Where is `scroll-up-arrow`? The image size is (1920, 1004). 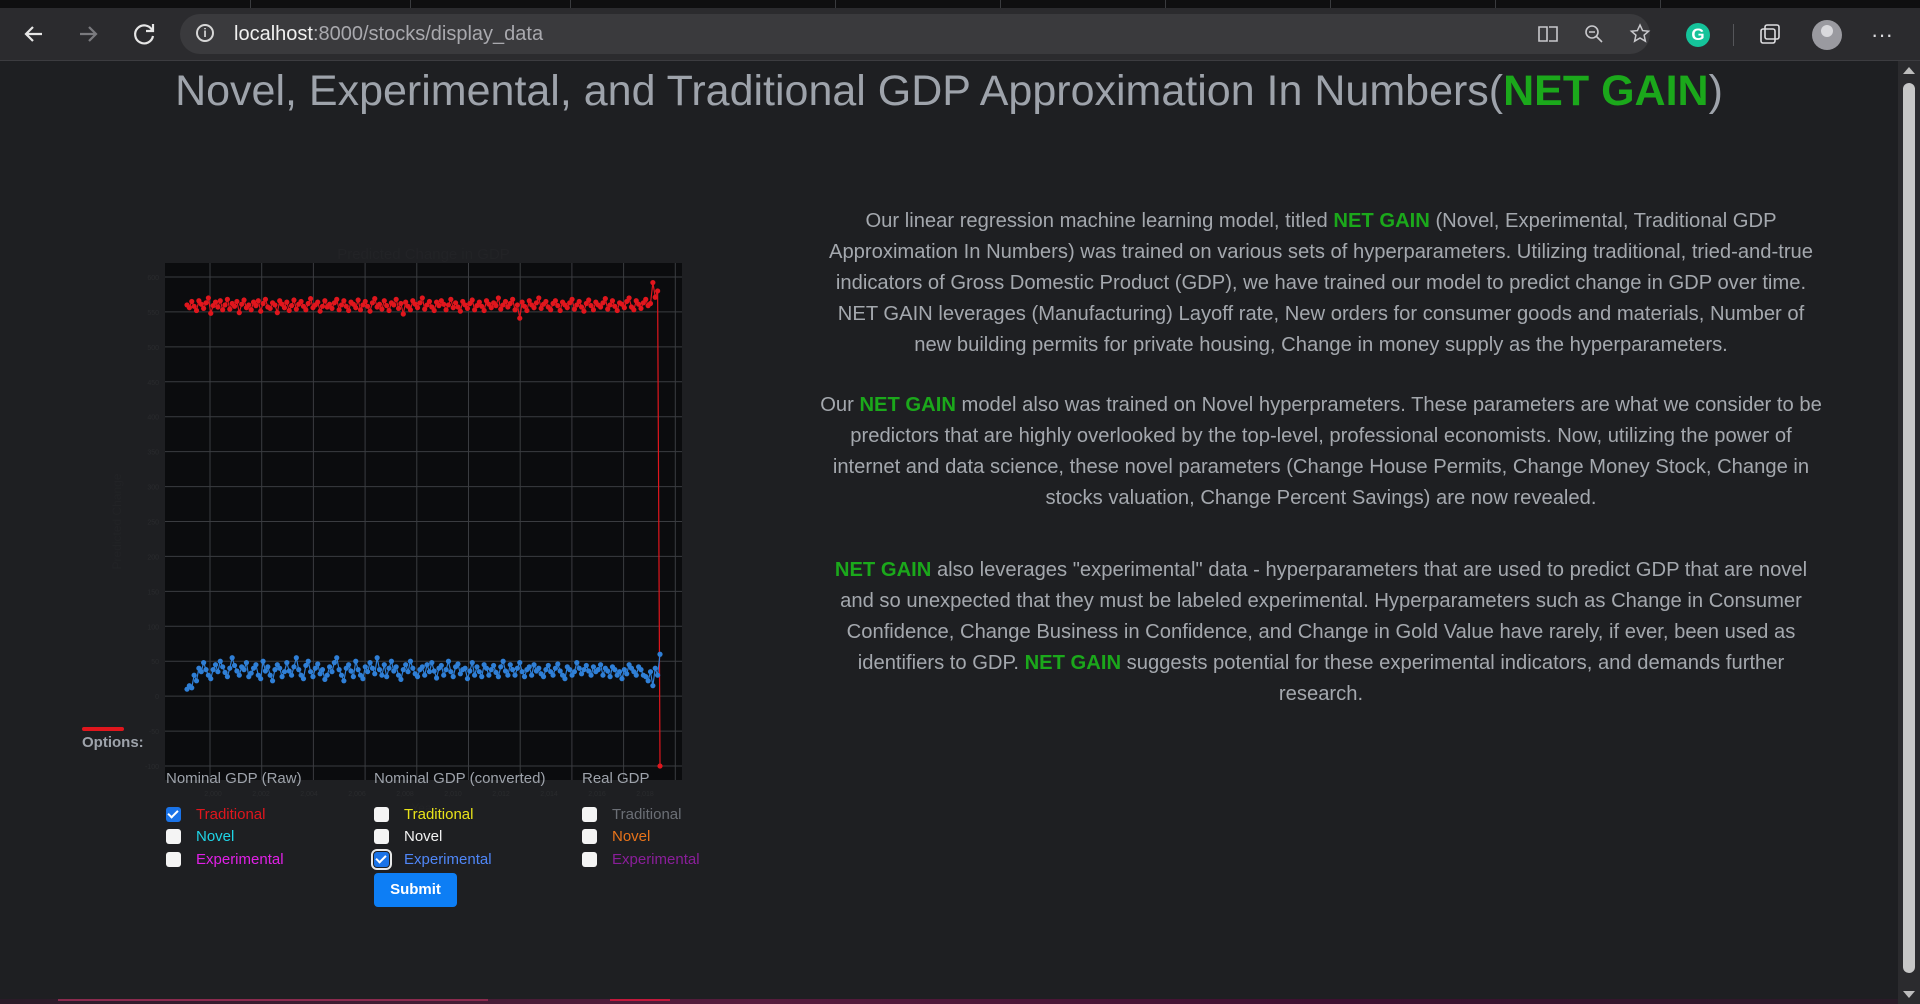
scroll-up-arrow is located at coordinates (1909, 70).